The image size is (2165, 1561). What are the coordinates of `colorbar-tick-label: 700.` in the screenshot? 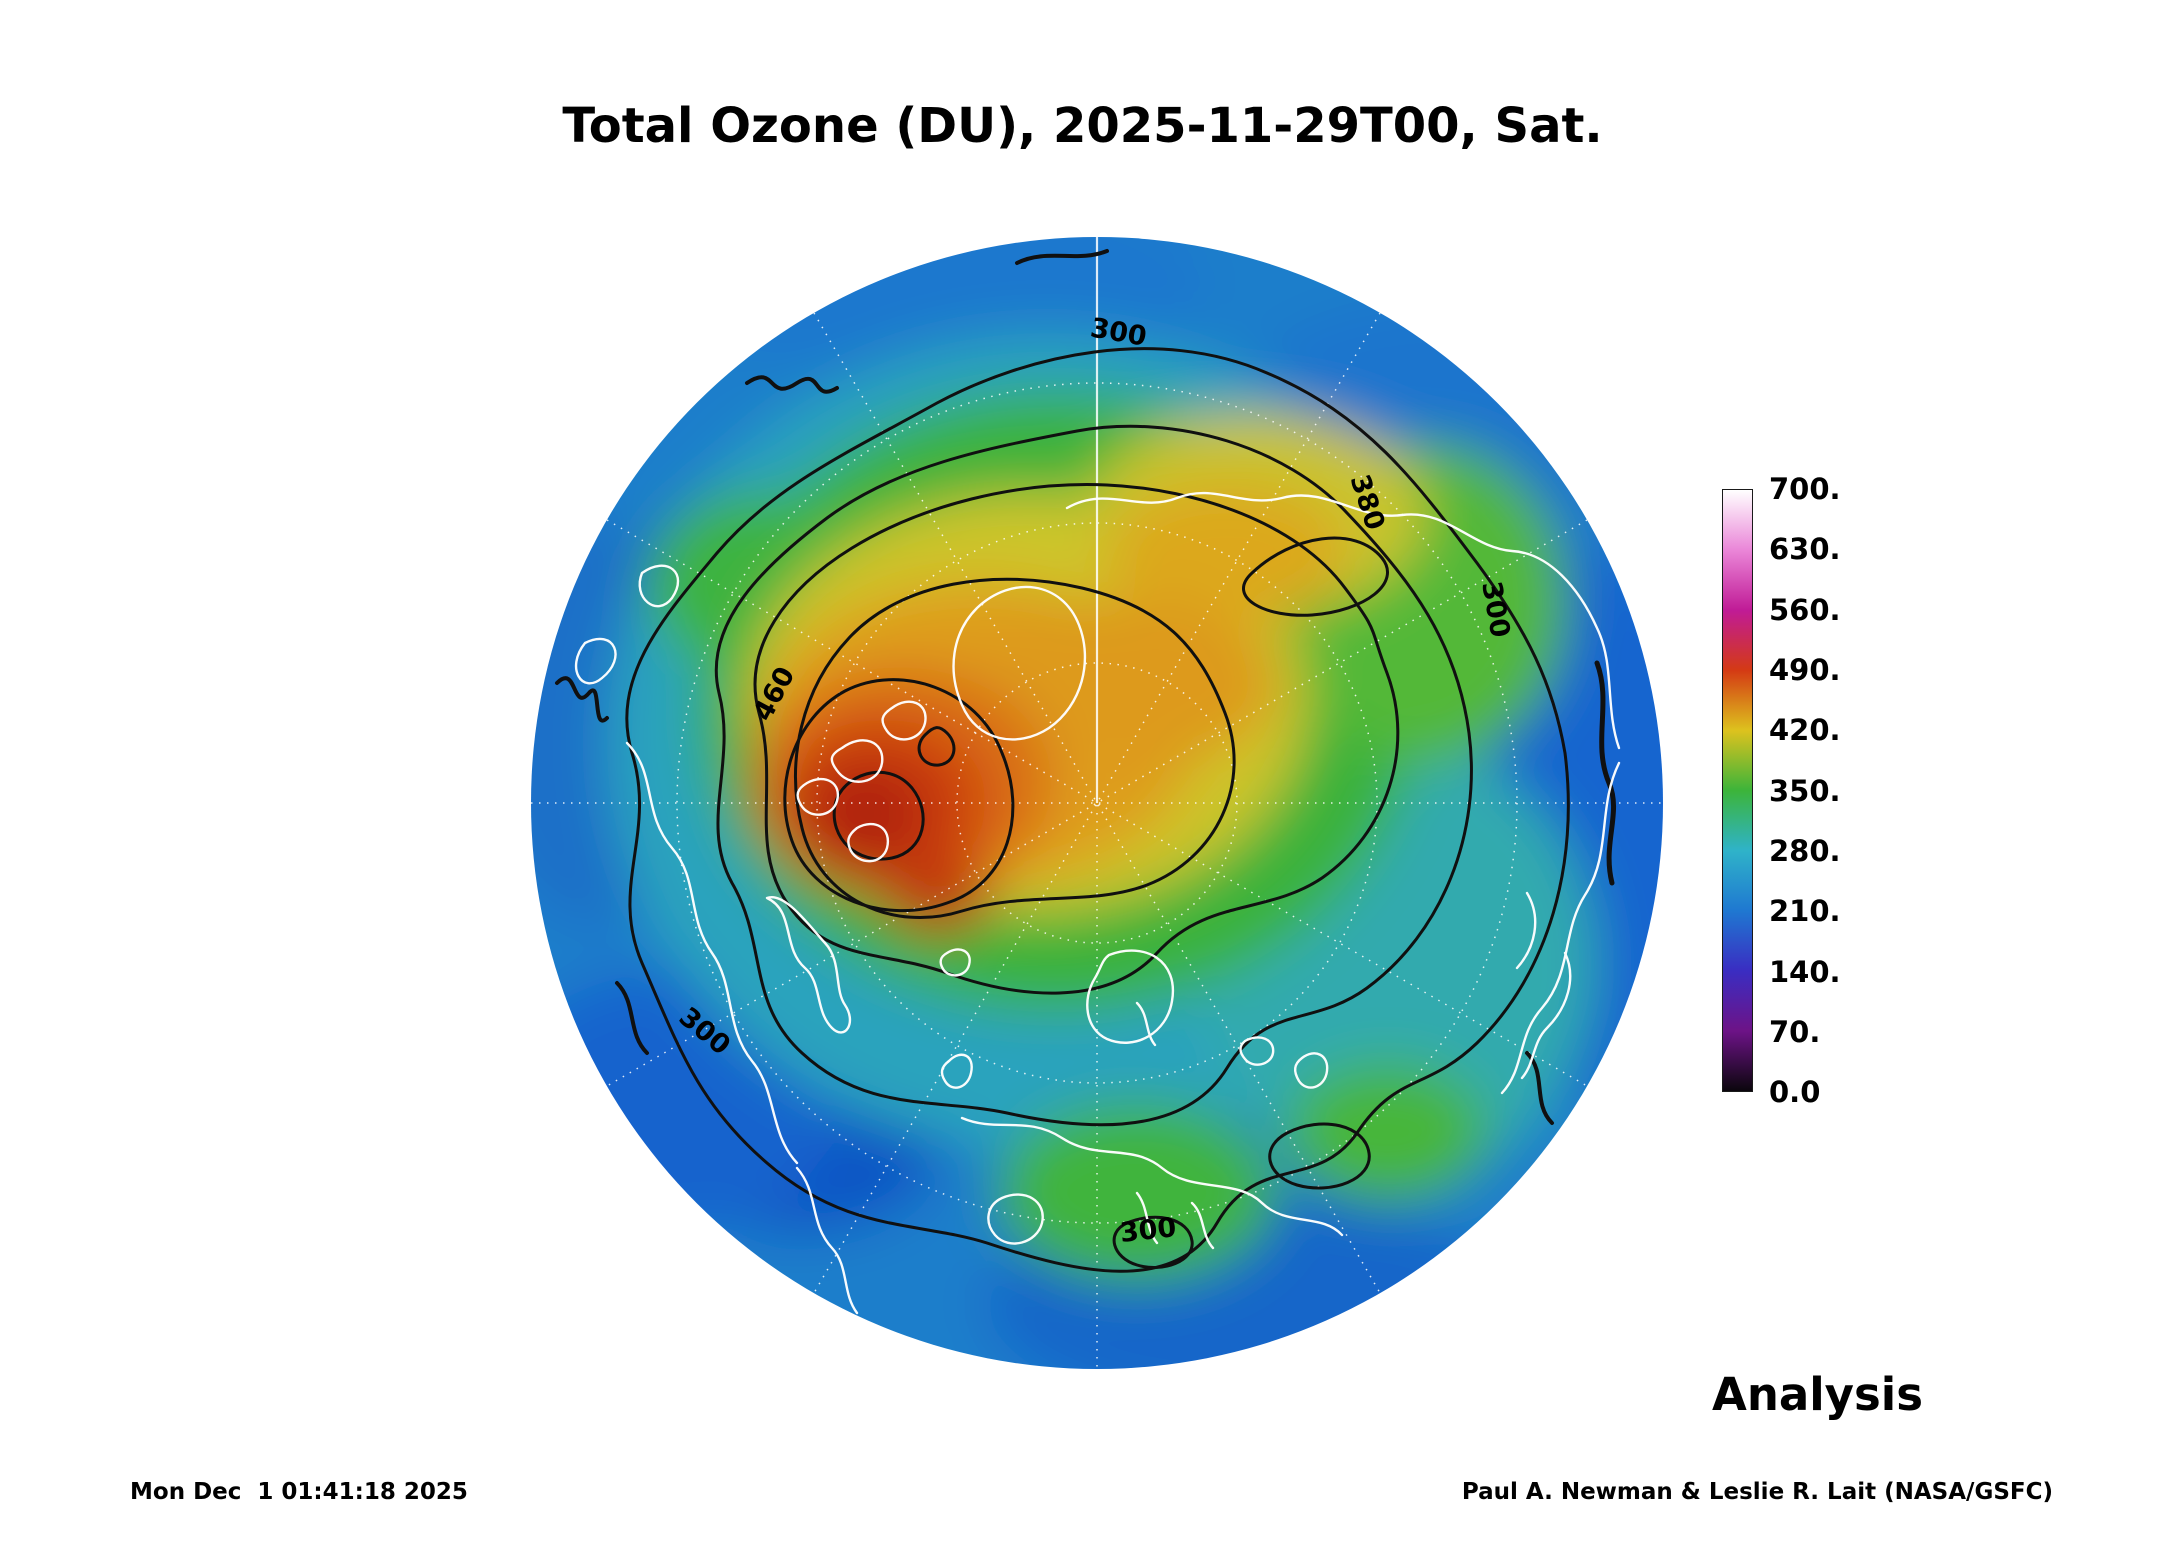 It's located at (1805, 489).